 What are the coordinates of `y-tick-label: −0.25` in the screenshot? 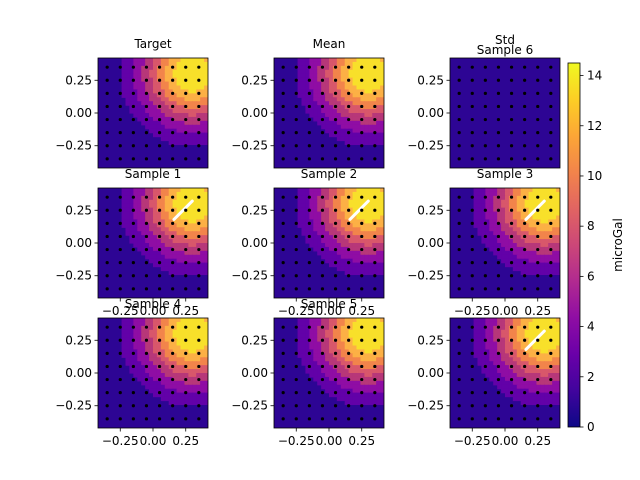 It's located at (425, 276).